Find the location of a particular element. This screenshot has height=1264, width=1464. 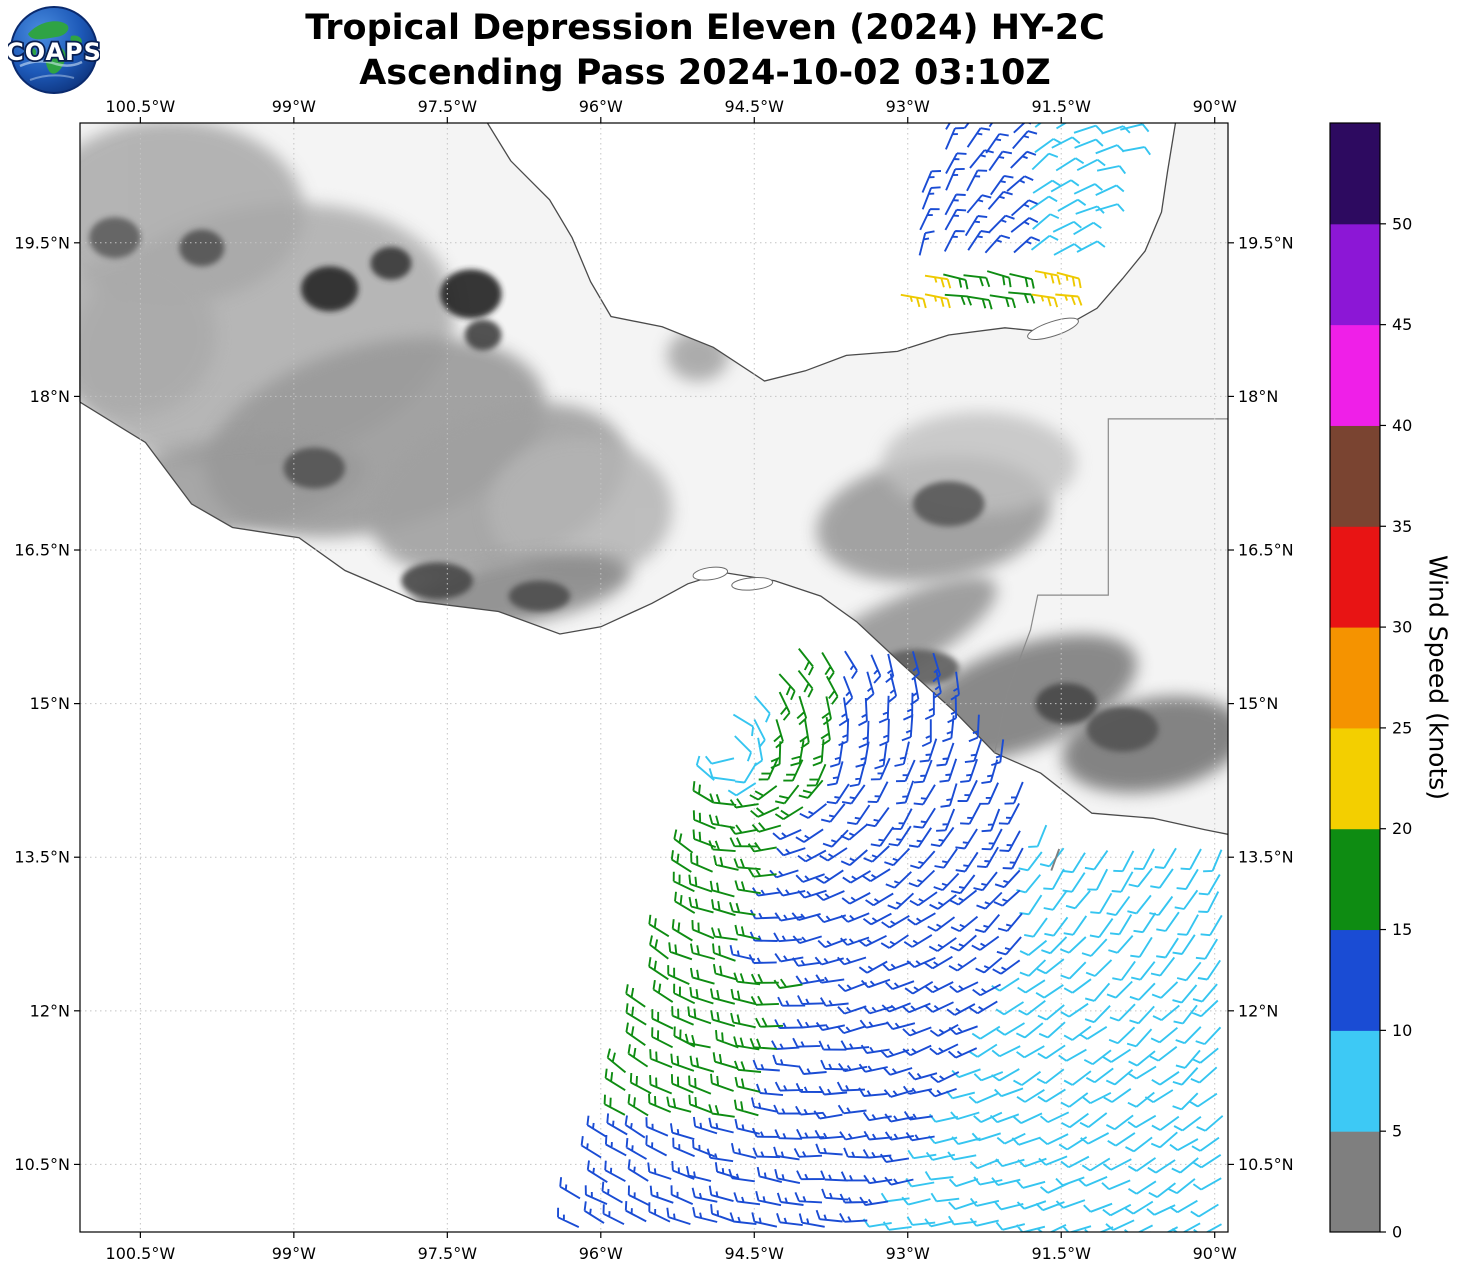

y-tick-label-right: 16.5°N is located at coordinates (1266, 550).